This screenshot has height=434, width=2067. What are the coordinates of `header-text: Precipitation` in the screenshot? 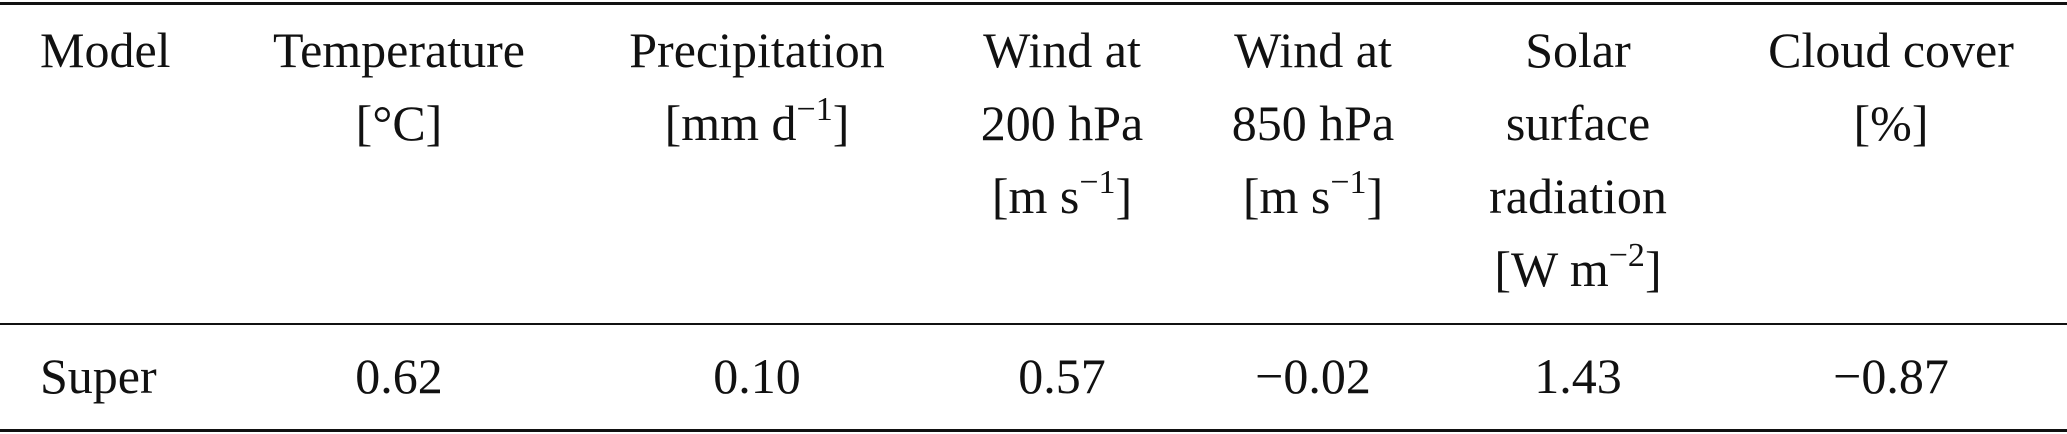 It's located at (757, 50).